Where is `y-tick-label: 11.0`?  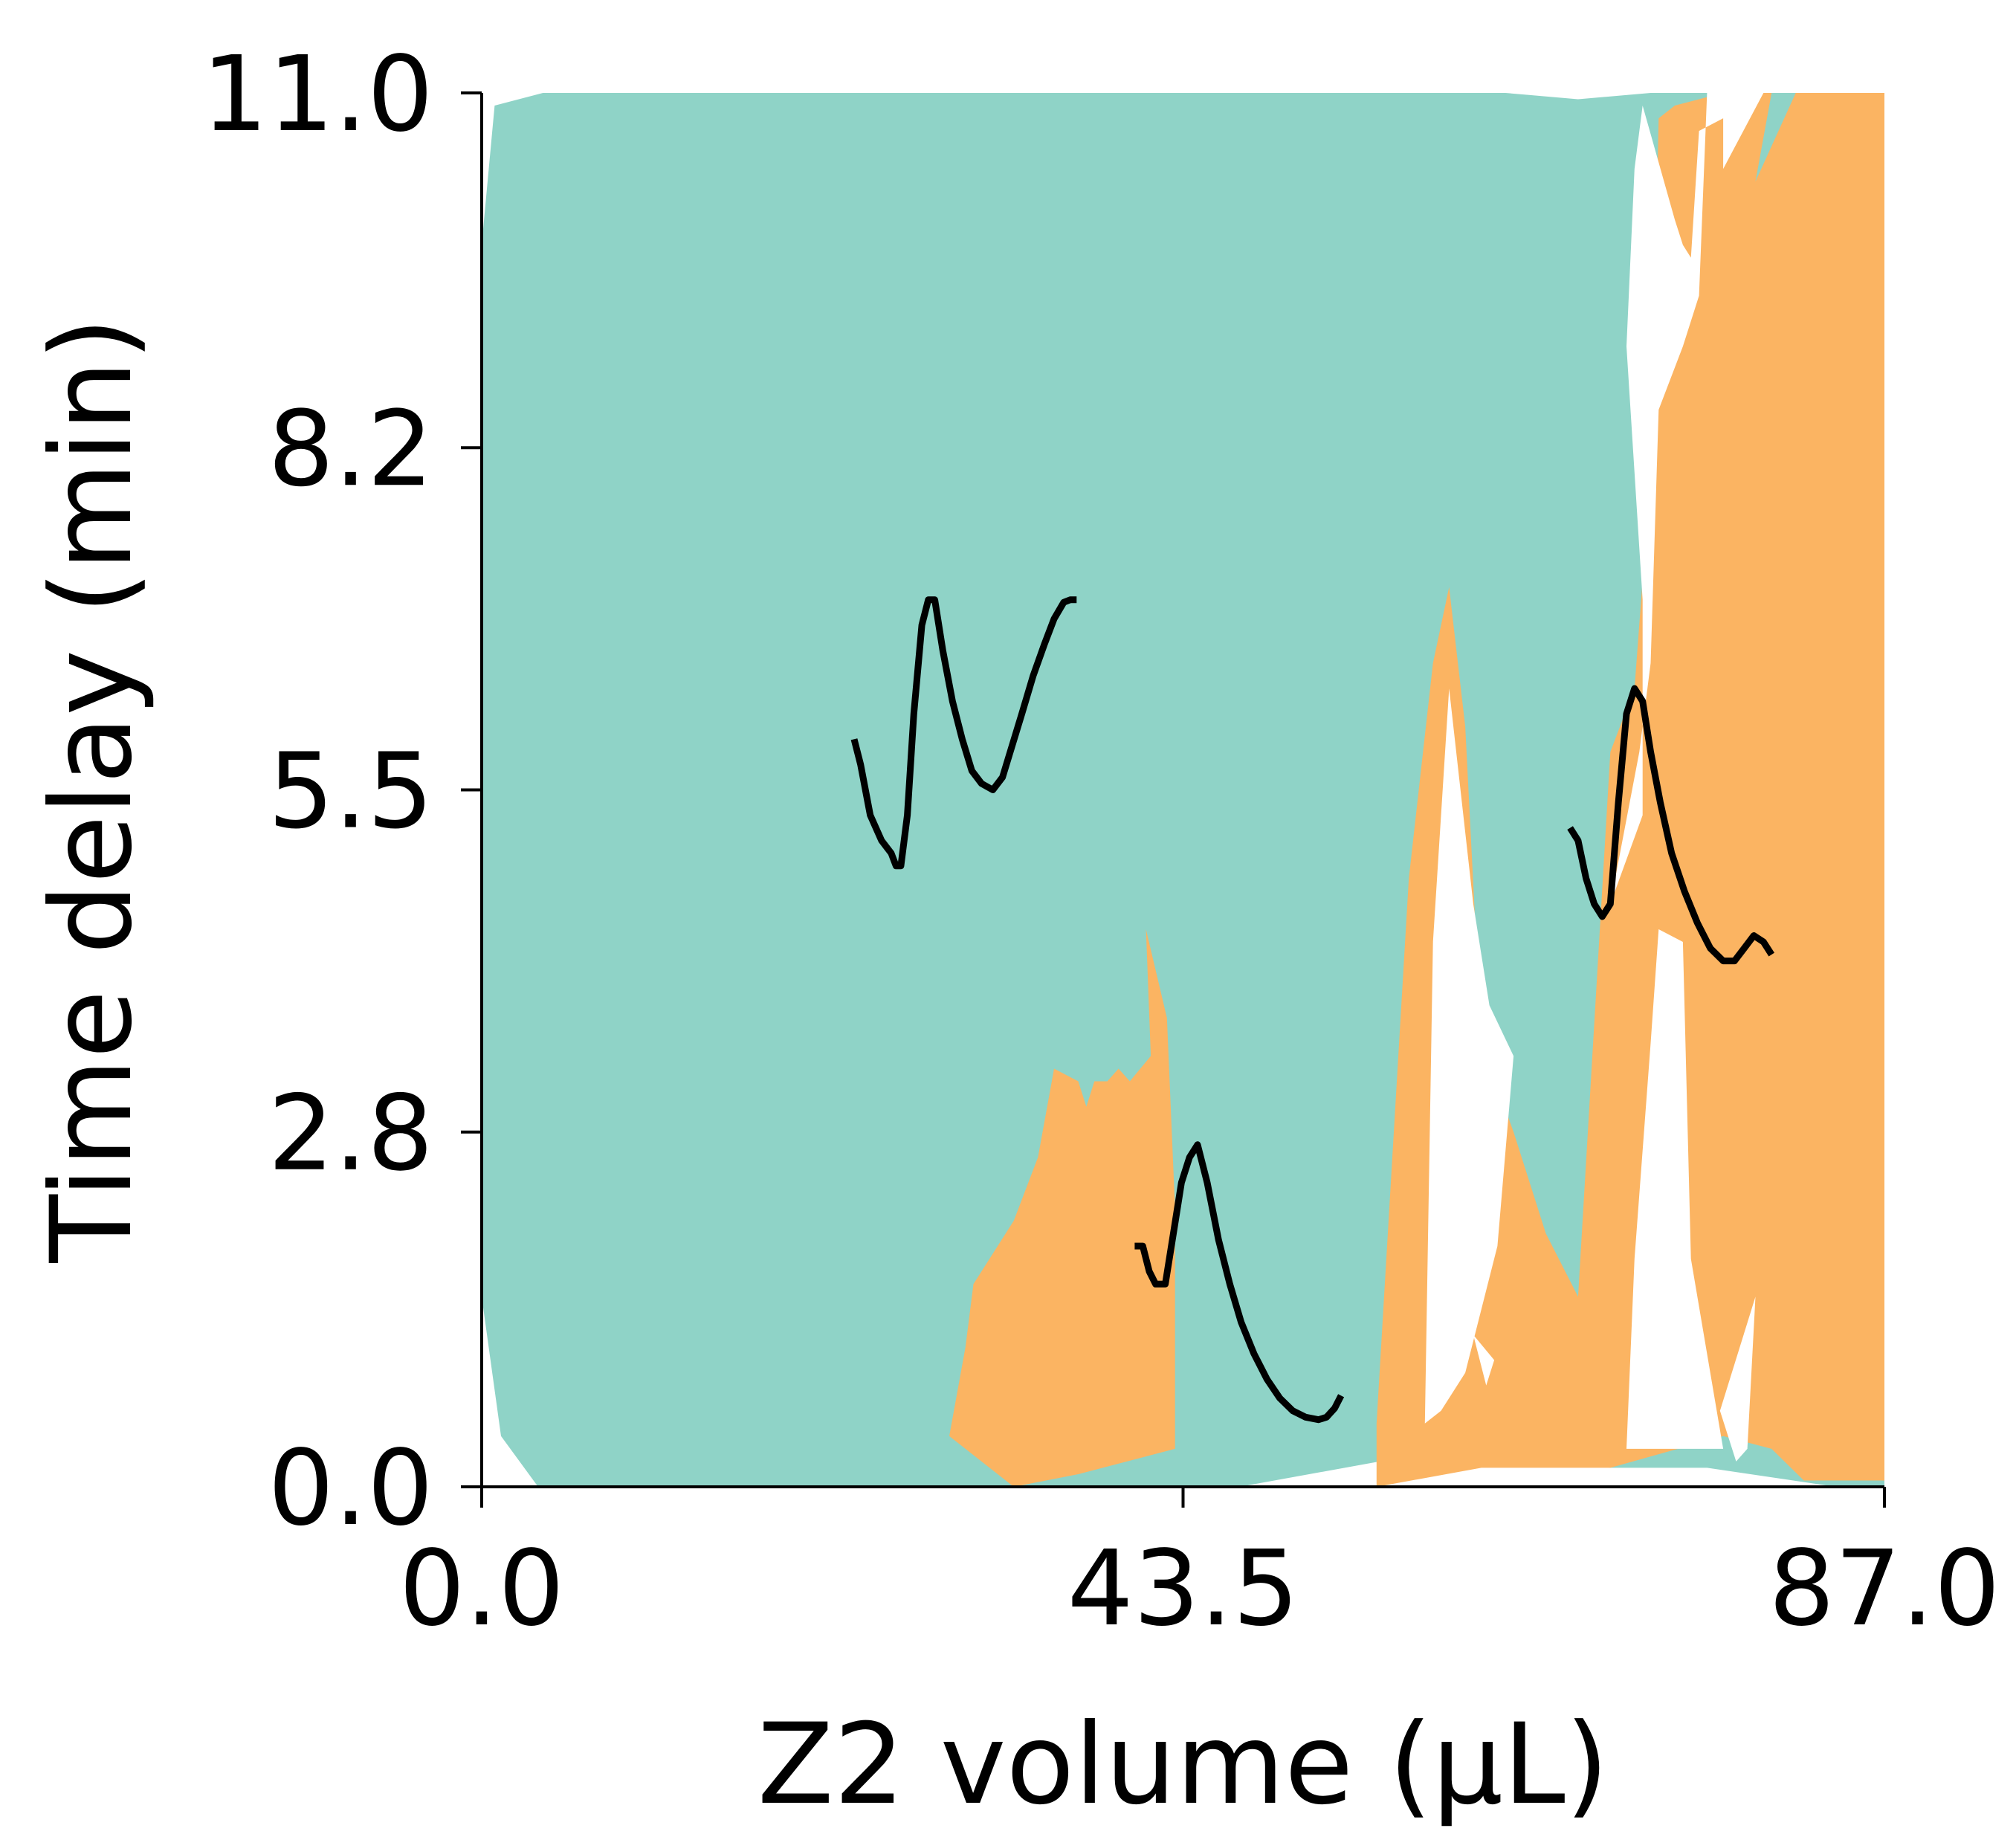 y-tick-label: 11.0 is located at coordinates (317, 94).